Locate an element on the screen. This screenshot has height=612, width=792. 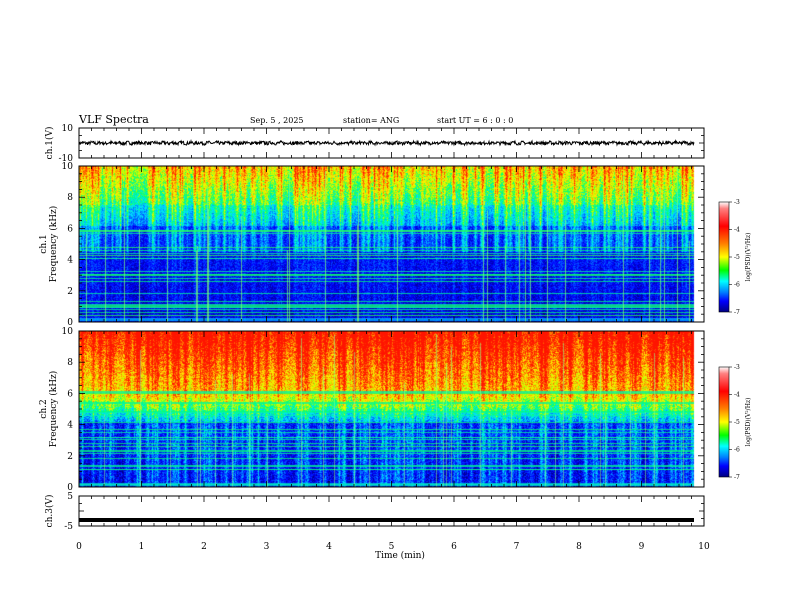
ch1-waveform-ticks is located at coordinates (391, 143).